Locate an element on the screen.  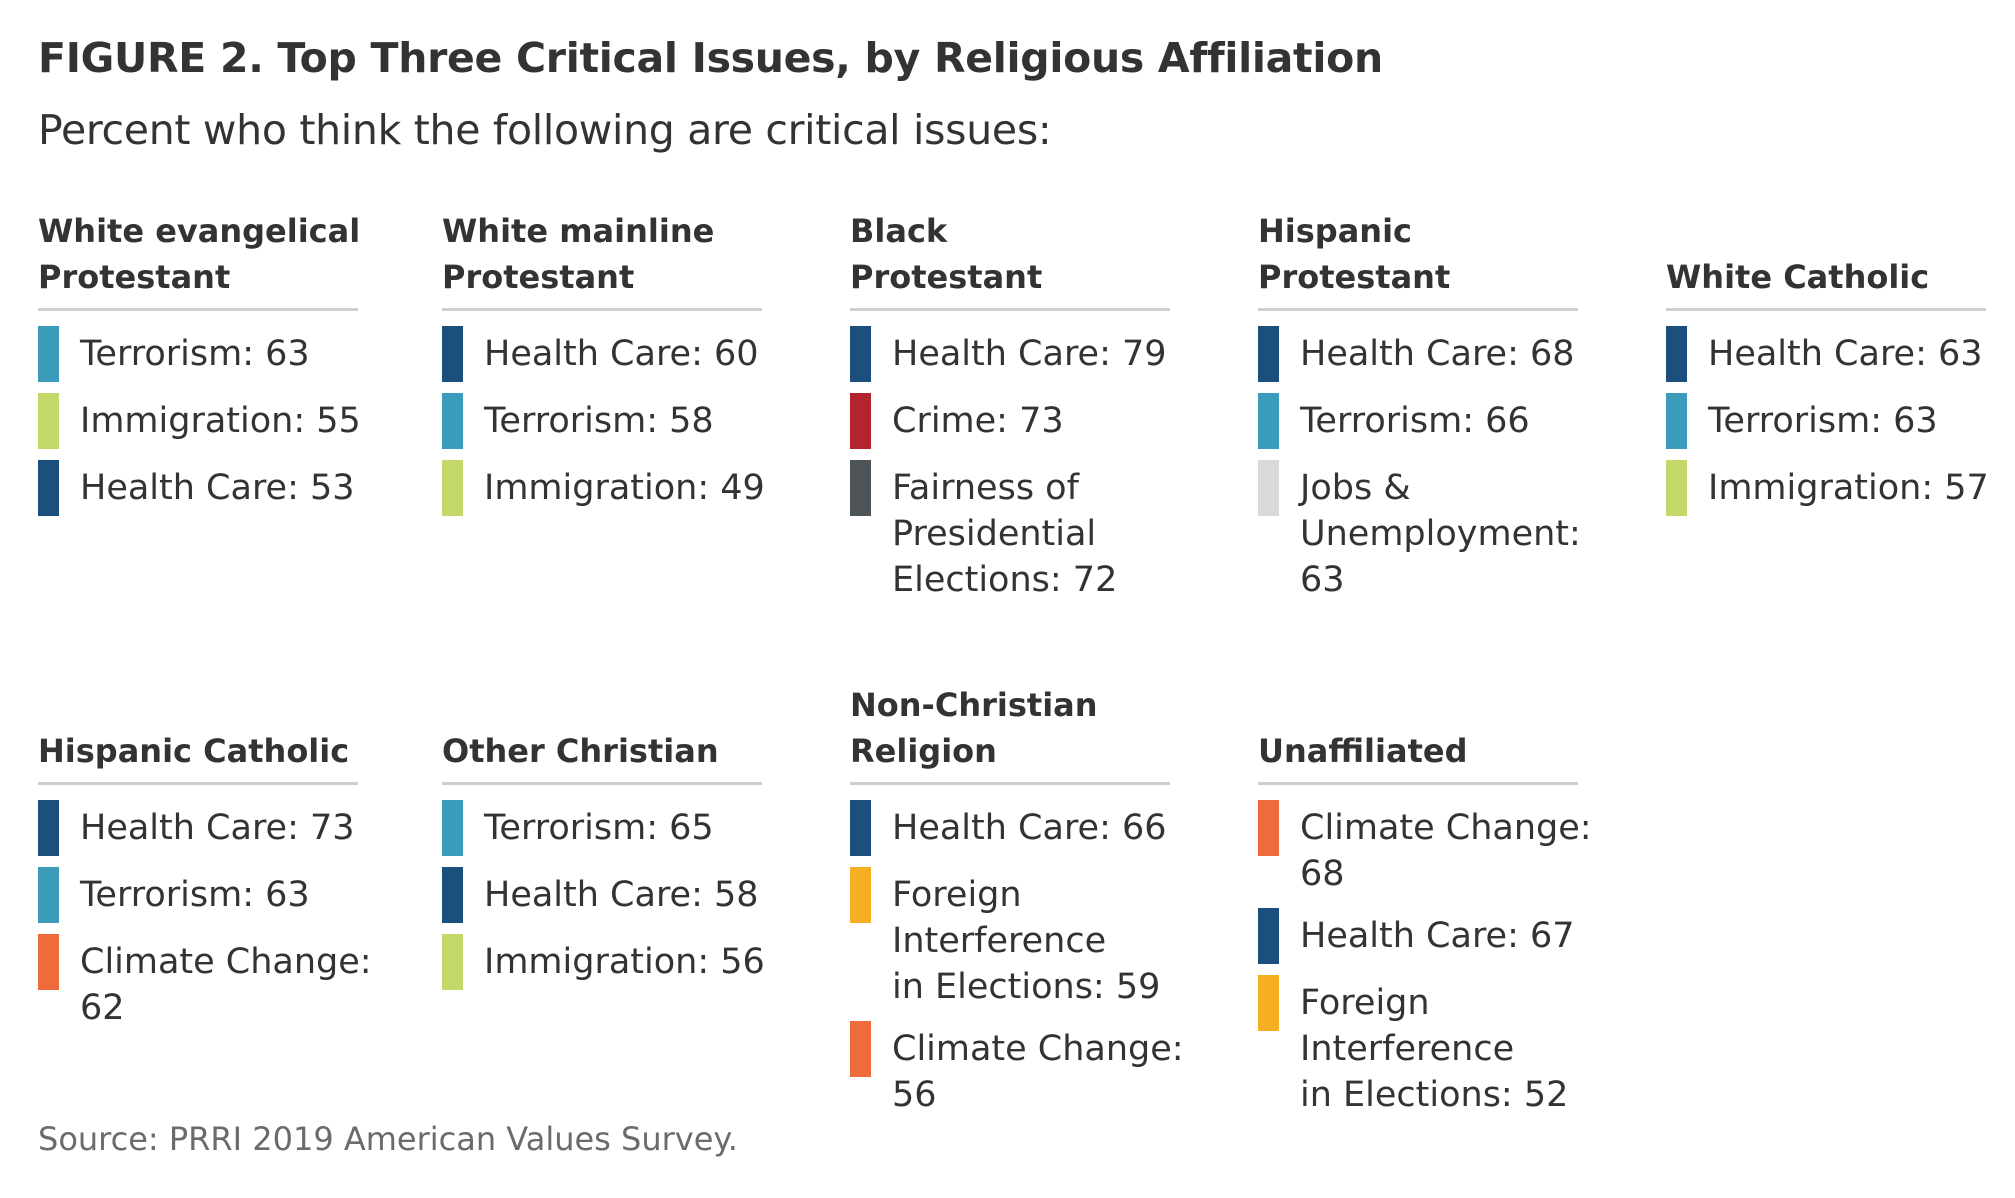
issue-item: Foreign Interference in Elections: 52 is located at coordinates (1438, 1046).